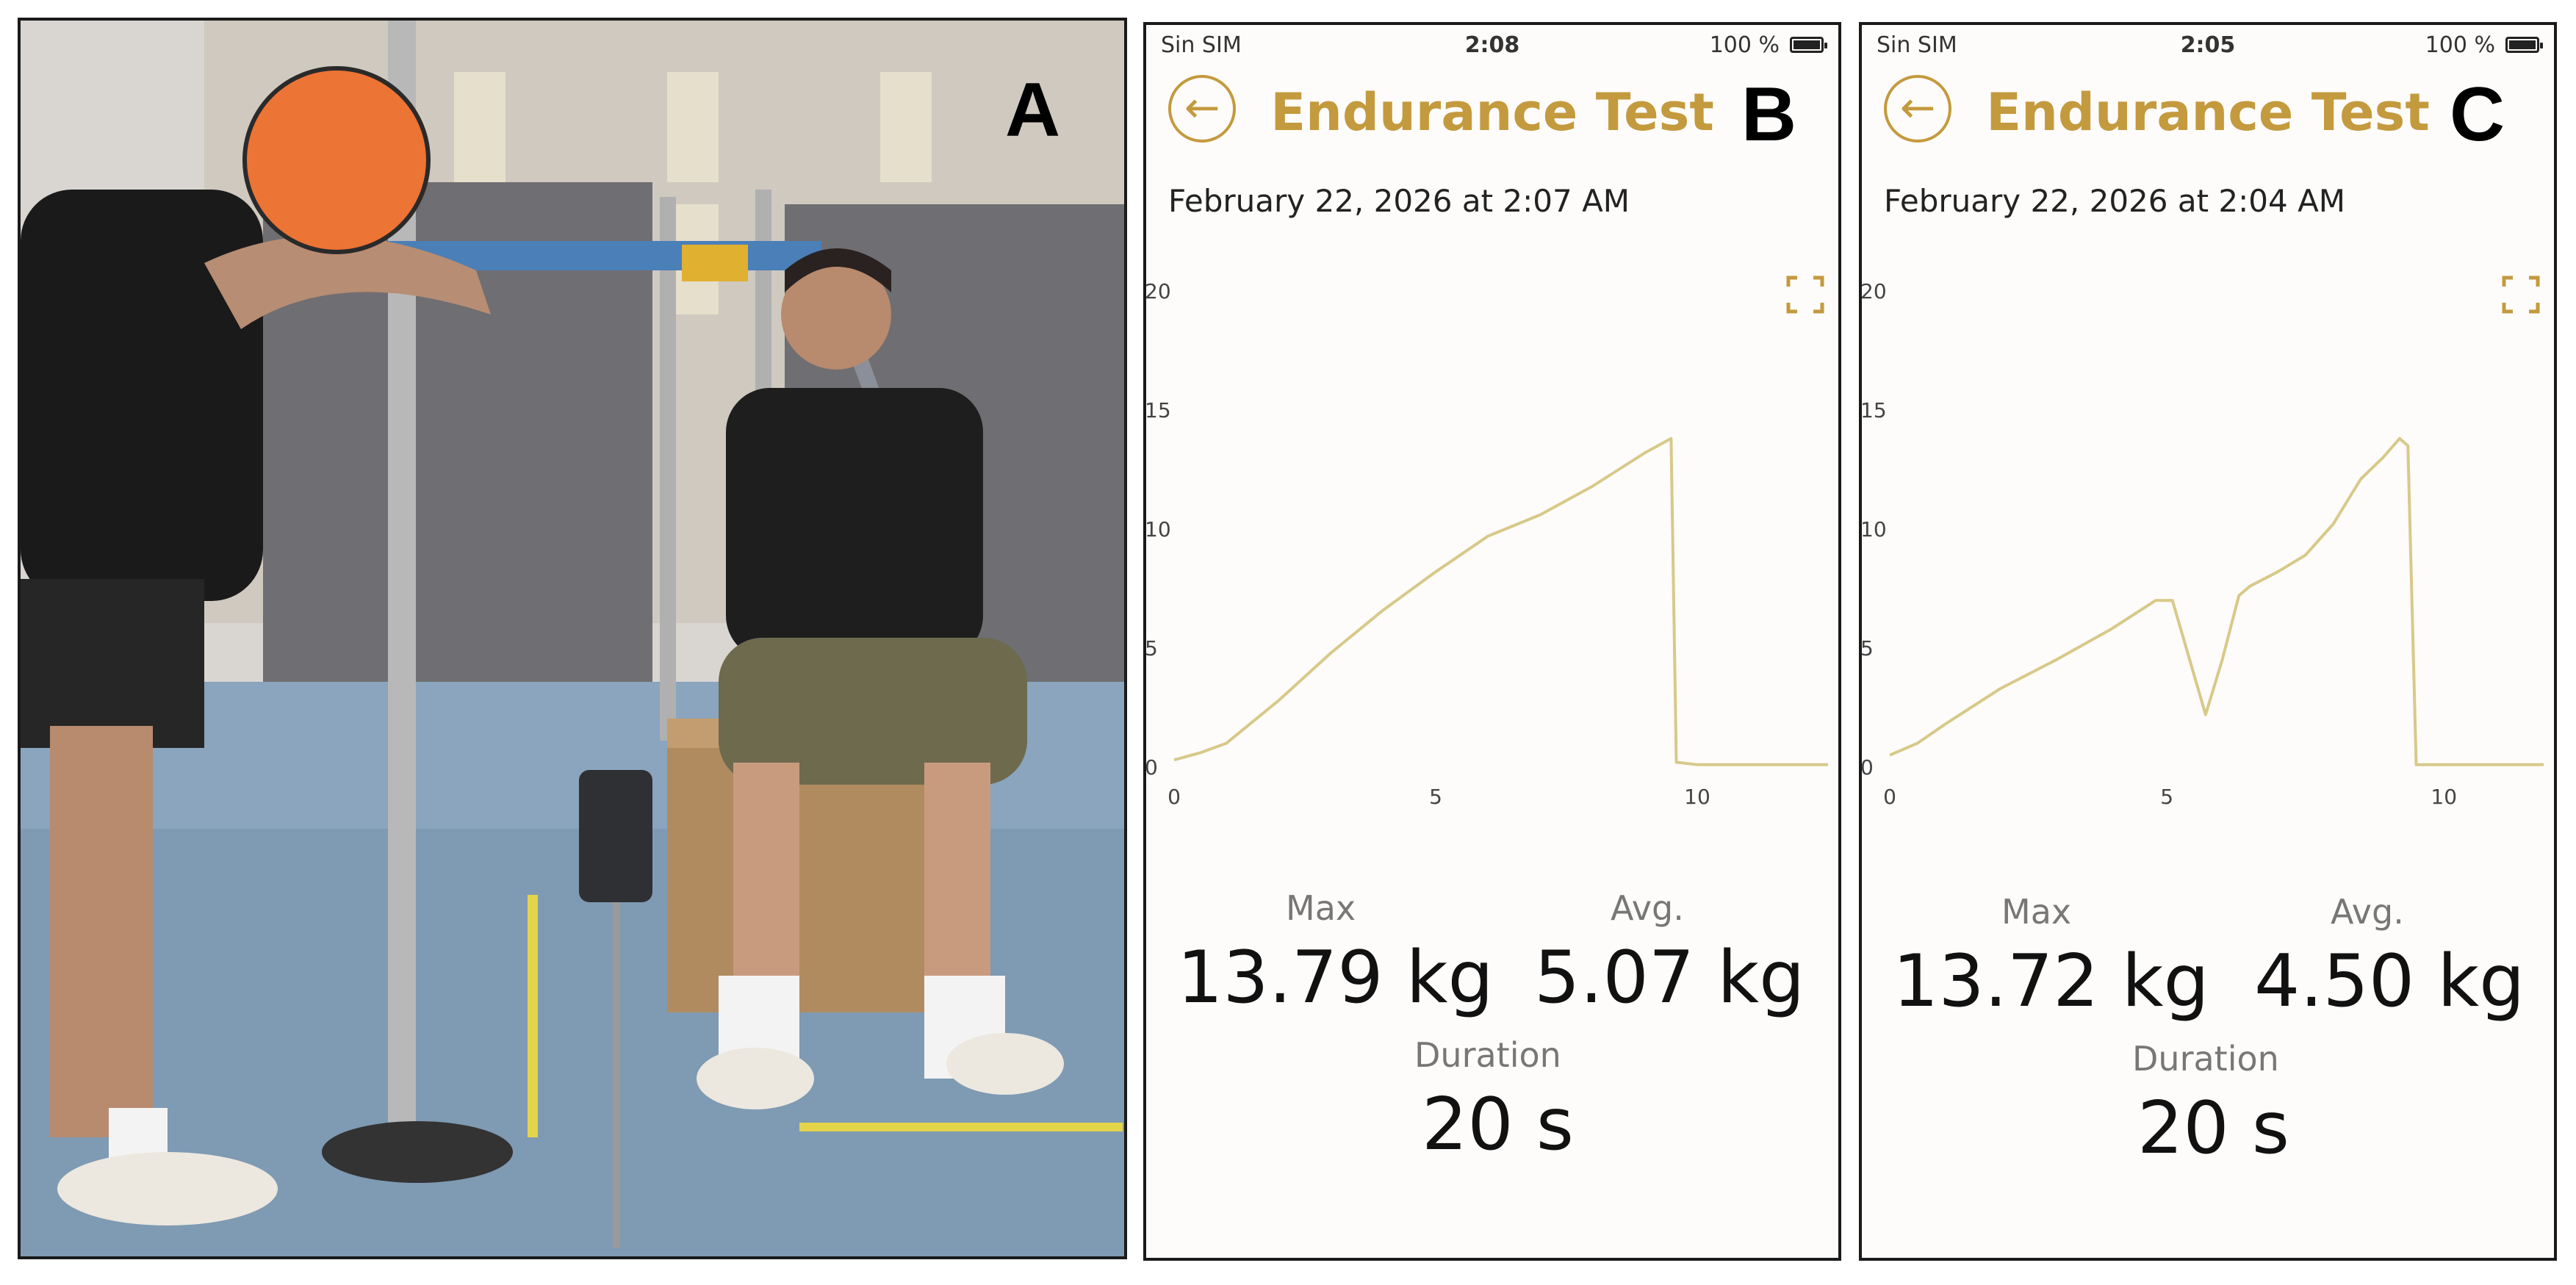  What do you see at coordinates (1335, 978) in the screenshot?
I see `max-value: 13.79 kg` at bounding box center [1335, 978].